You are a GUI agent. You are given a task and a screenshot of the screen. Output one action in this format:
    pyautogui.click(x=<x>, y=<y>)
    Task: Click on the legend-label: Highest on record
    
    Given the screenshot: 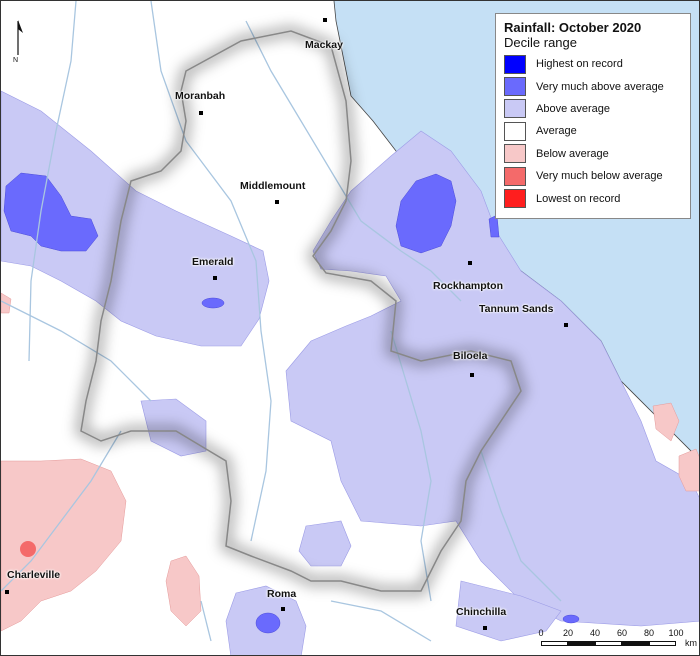 What is the action you would take?
    pyautogui.click(x=579, y=64)
    